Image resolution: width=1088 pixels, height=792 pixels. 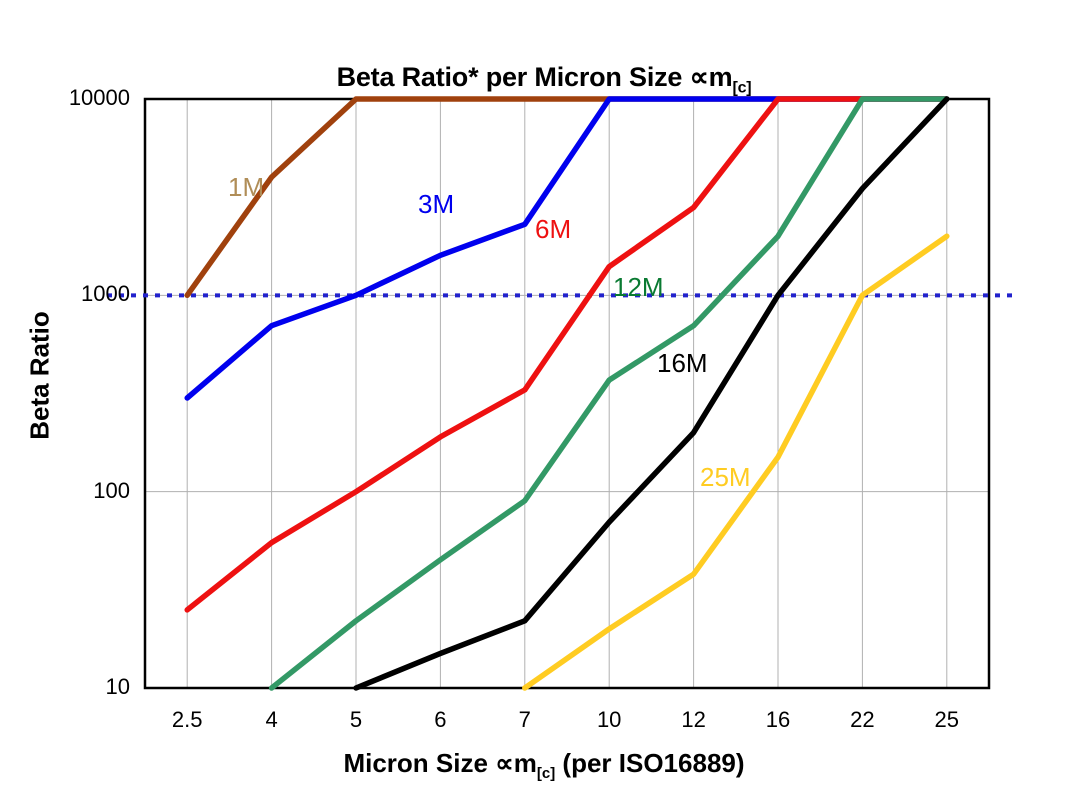 I want to click on y-axis-tick-label: 1000, so click(x=105, y=294).